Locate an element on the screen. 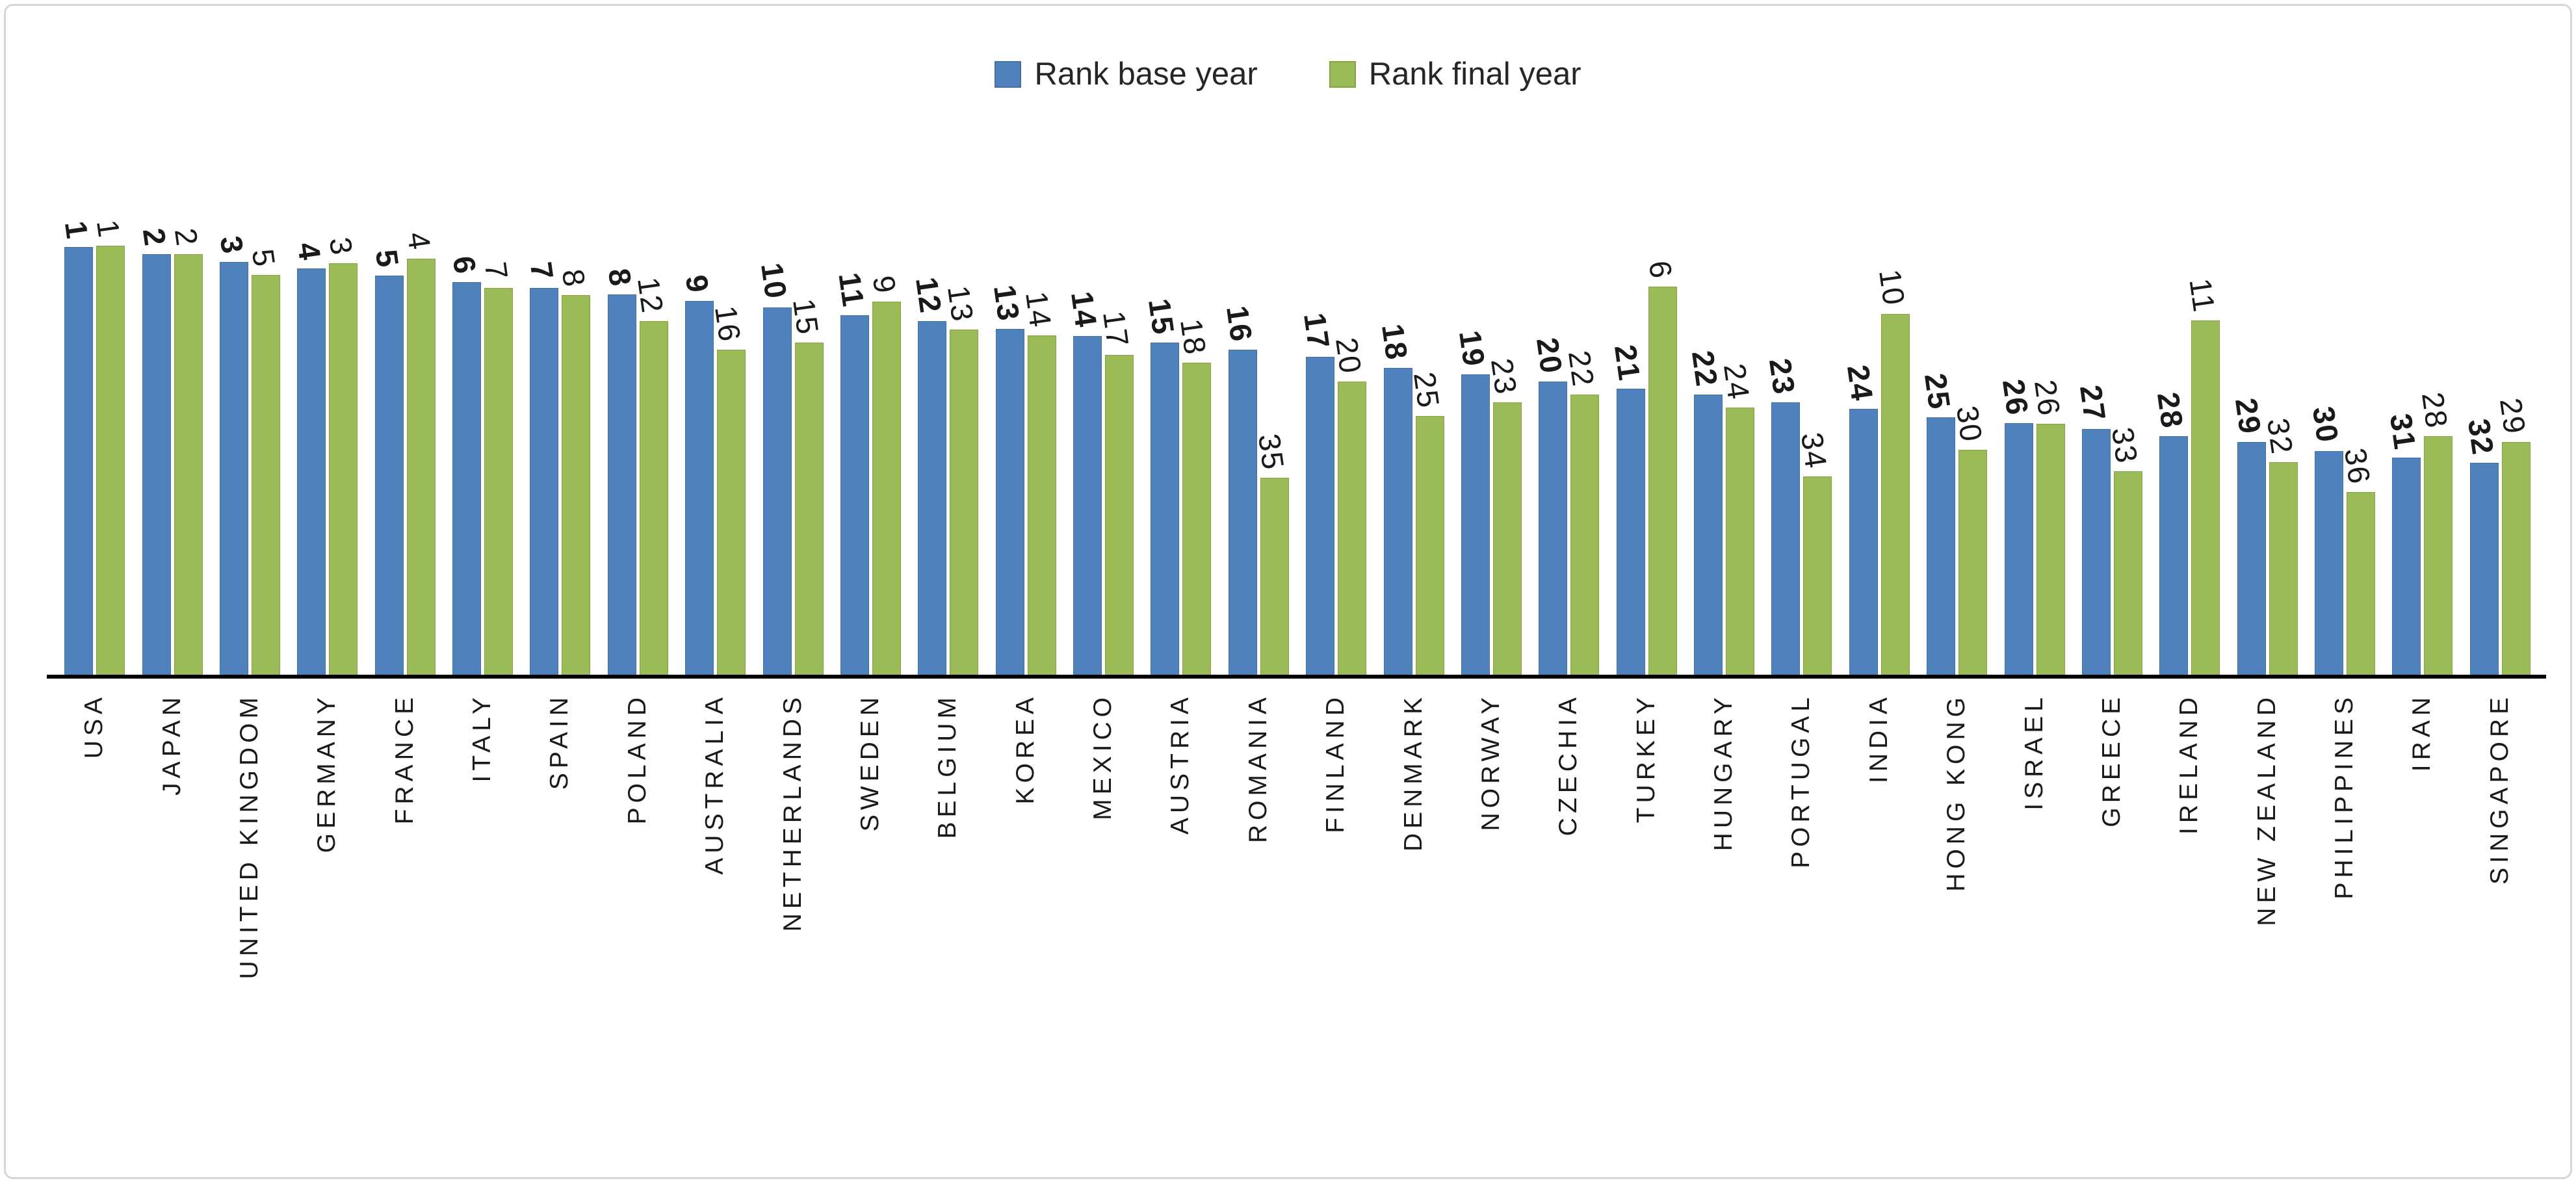 The height and width of the screenshot is (1183, 2576). bar-group: 16 35 is located at coordinates (1258, 460).